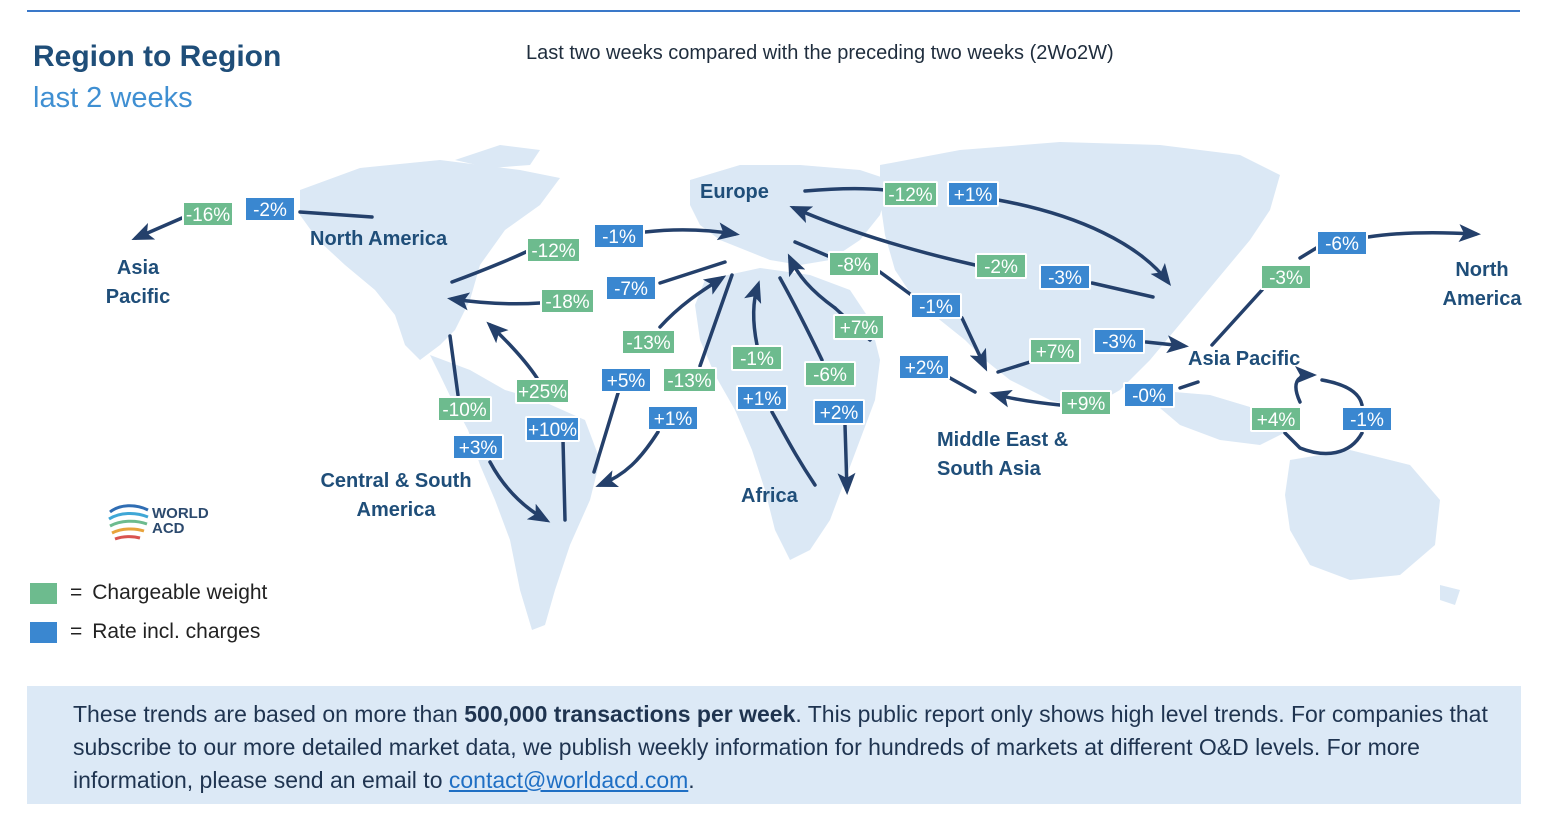 The image size is (1546, 827). What do you see at coordinates (854, 264) in the screenshot?
I see `badge-eu-mesa-weight: -8%` at bounding box center [854, 264].